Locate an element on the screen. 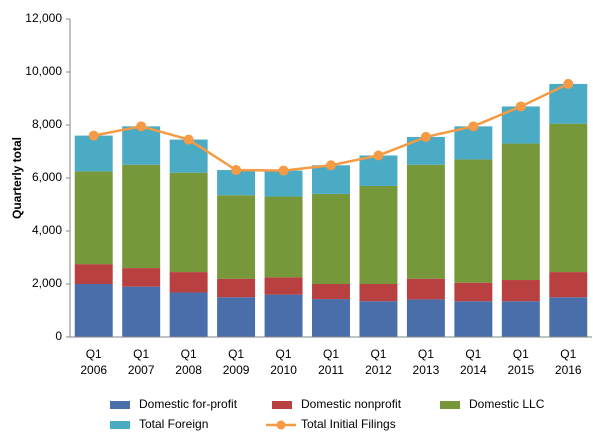 The width and height of the screenshot is (593, 434). legend-label: Domestic nonprofit is located at coordinates (351, 404).